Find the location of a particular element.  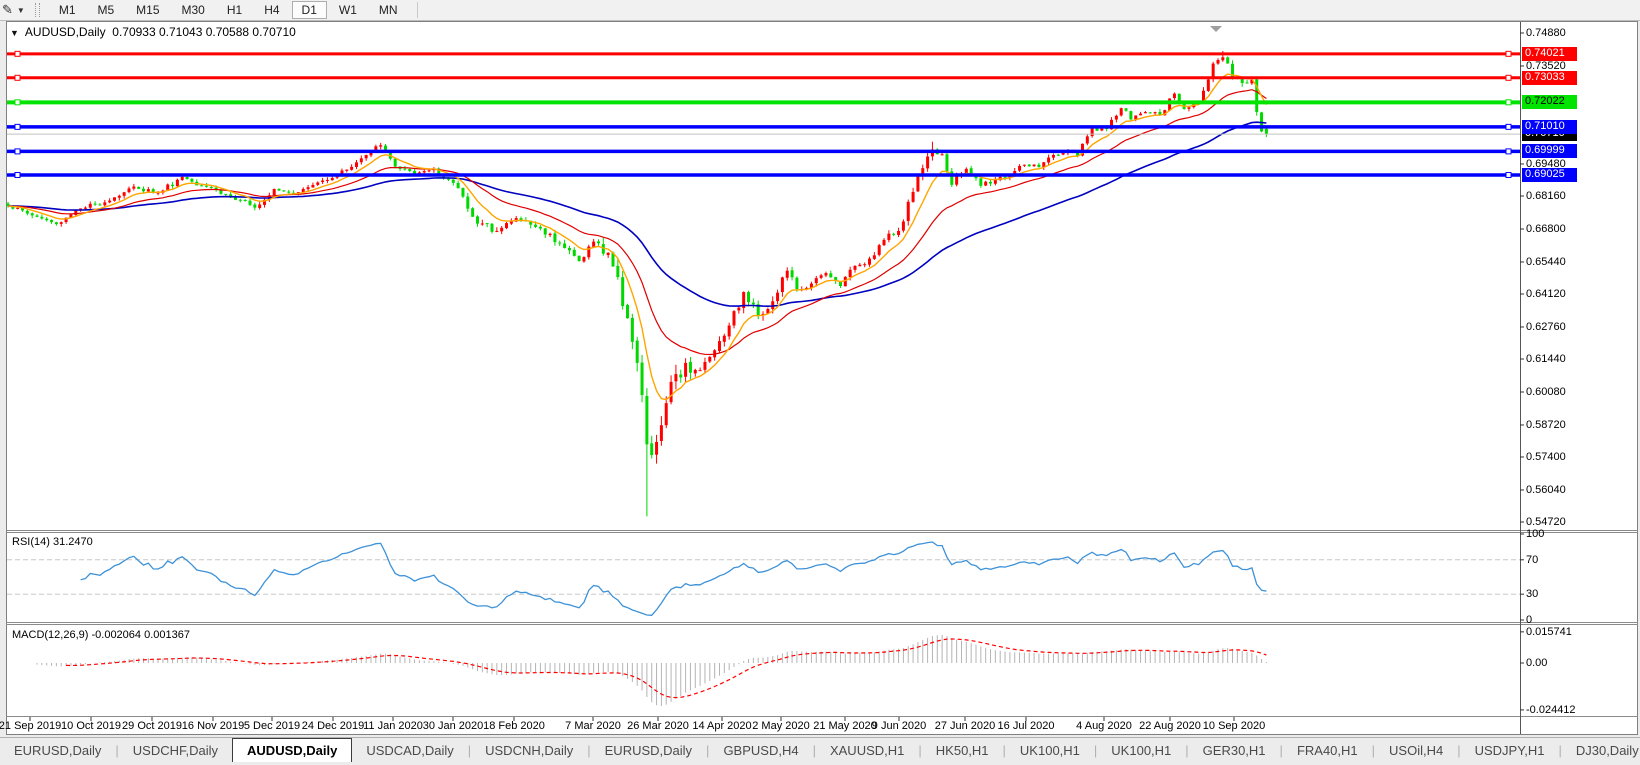

date-axis-label: 10 Sep 2020 is located at coordinates (1234, 726).